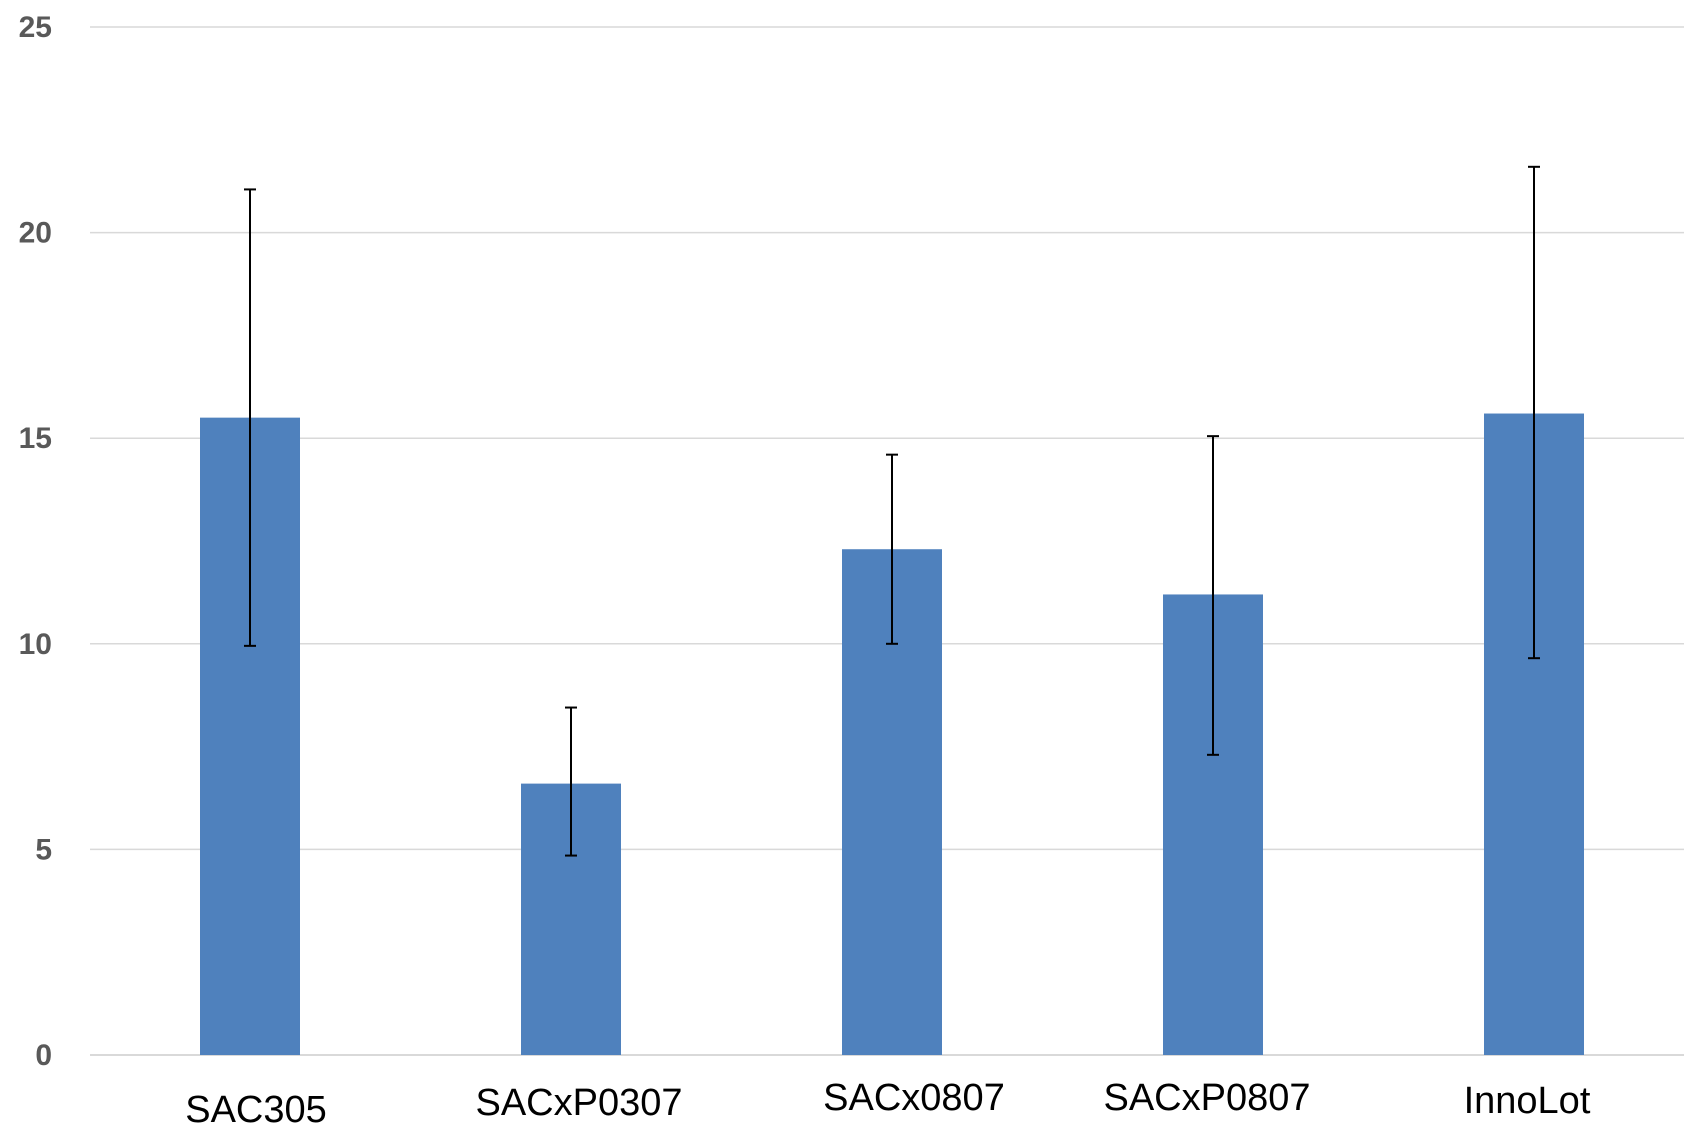 Image resolution: width=1684 pixels, height=1128 pixels. Describe the element at coordinates (1213, 595) in the screenshot. I see `error-bar-sacxp0807` at that location.